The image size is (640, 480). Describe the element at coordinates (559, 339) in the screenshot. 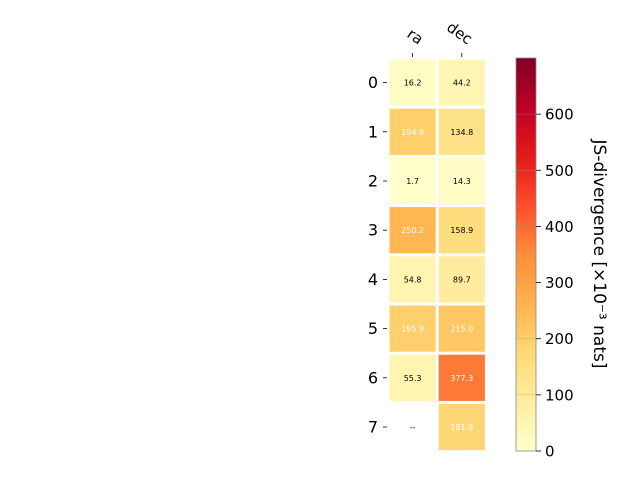

I see `colorbar-tick-label: 200` at that location.